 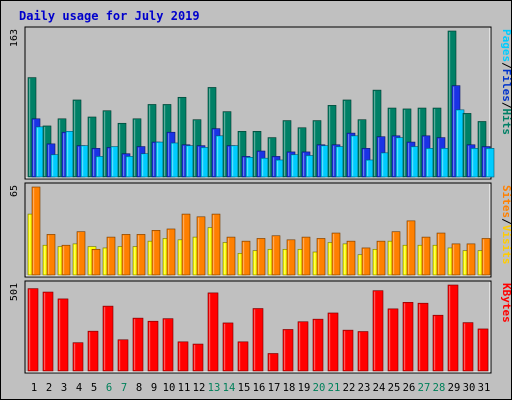 What do you see at coordinates (505, 245) in the screenshot?
I see `legend-visits: Visits` at bounding box center [505, 245].